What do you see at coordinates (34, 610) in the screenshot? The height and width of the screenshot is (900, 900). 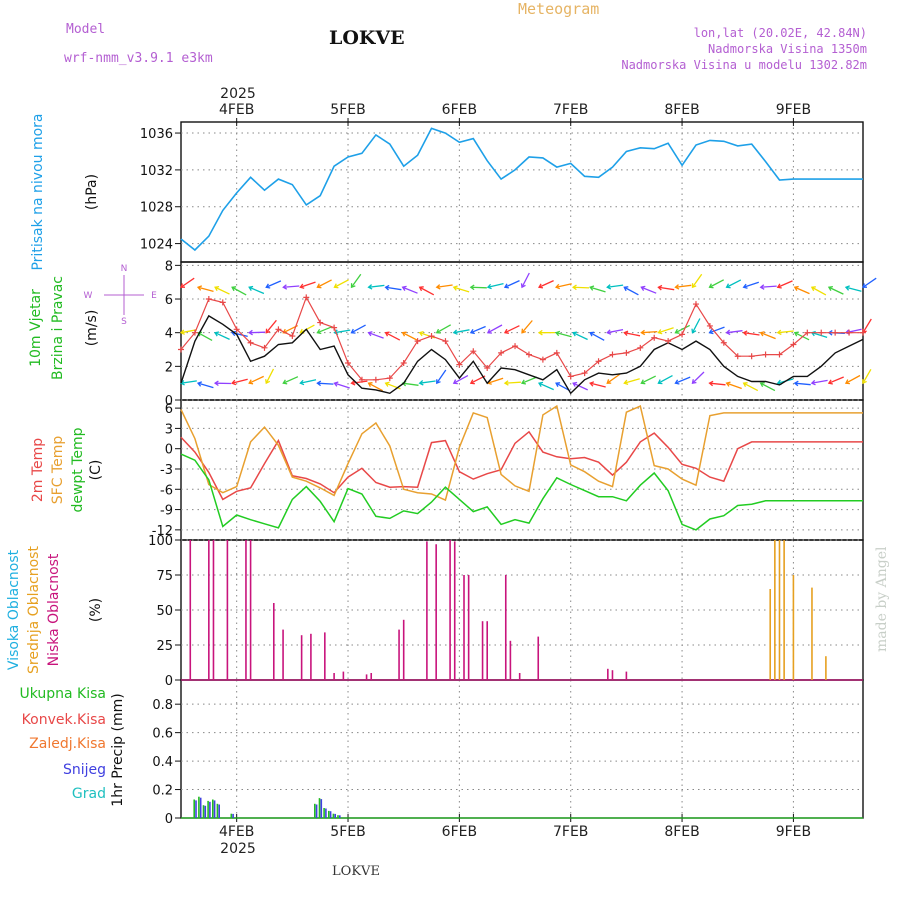 I see `cloud-axis-title-mid: Srednja Oblacnost` at bounding box center [34, 610].